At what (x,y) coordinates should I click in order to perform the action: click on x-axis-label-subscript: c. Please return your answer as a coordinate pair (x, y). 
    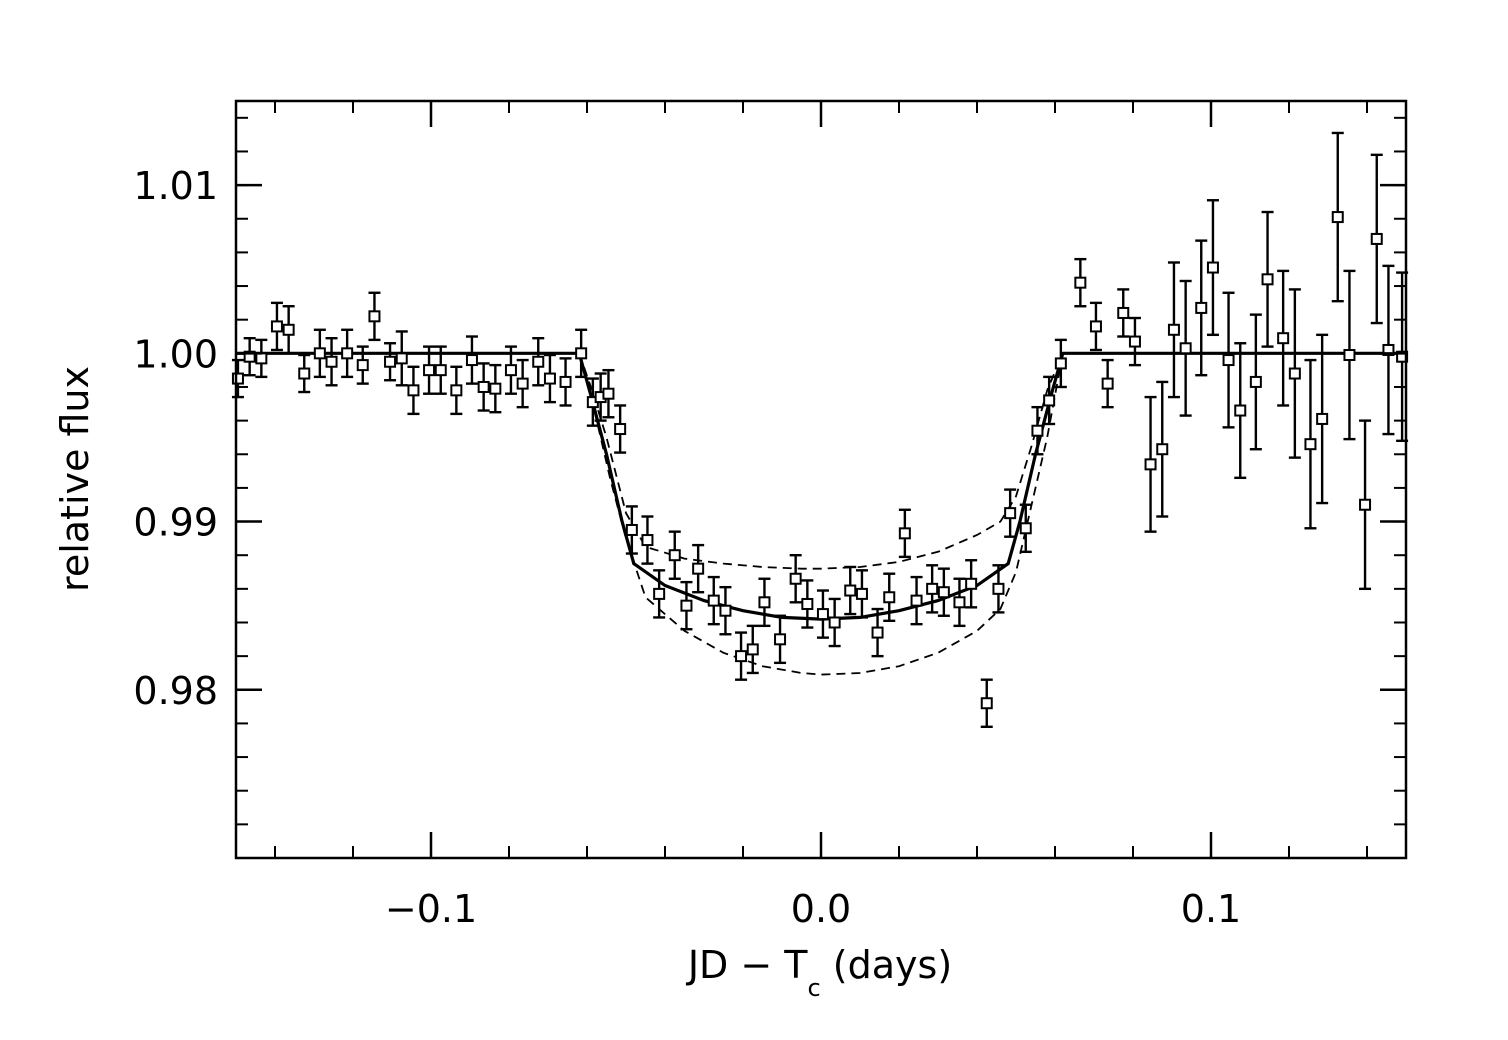
    Looking at the image, I should click on (814, 988).